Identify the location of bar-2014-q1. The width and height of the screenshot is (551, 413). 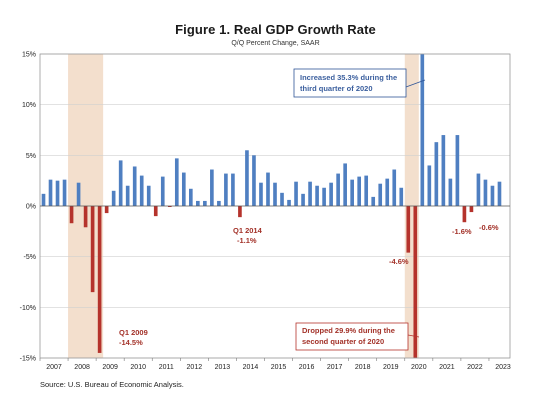
(240, 212).